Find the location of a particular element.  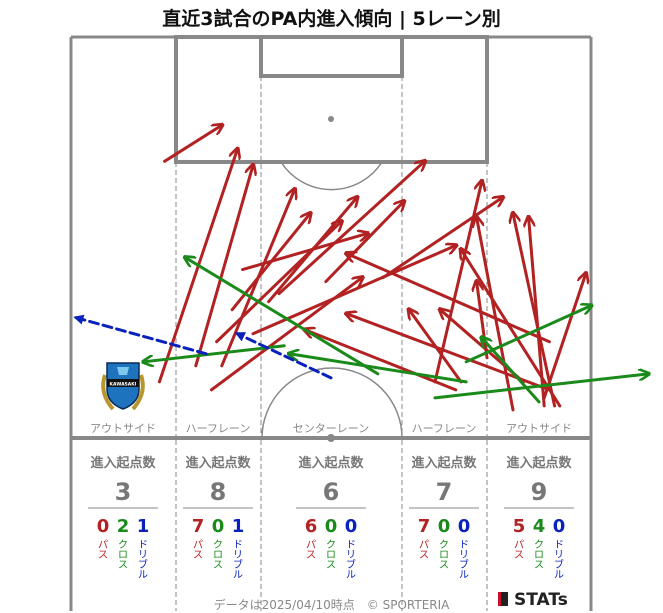

page-title: 直近3試合のPA内進入傾向 | 5レーン別 is located at coordinates (331, 19).